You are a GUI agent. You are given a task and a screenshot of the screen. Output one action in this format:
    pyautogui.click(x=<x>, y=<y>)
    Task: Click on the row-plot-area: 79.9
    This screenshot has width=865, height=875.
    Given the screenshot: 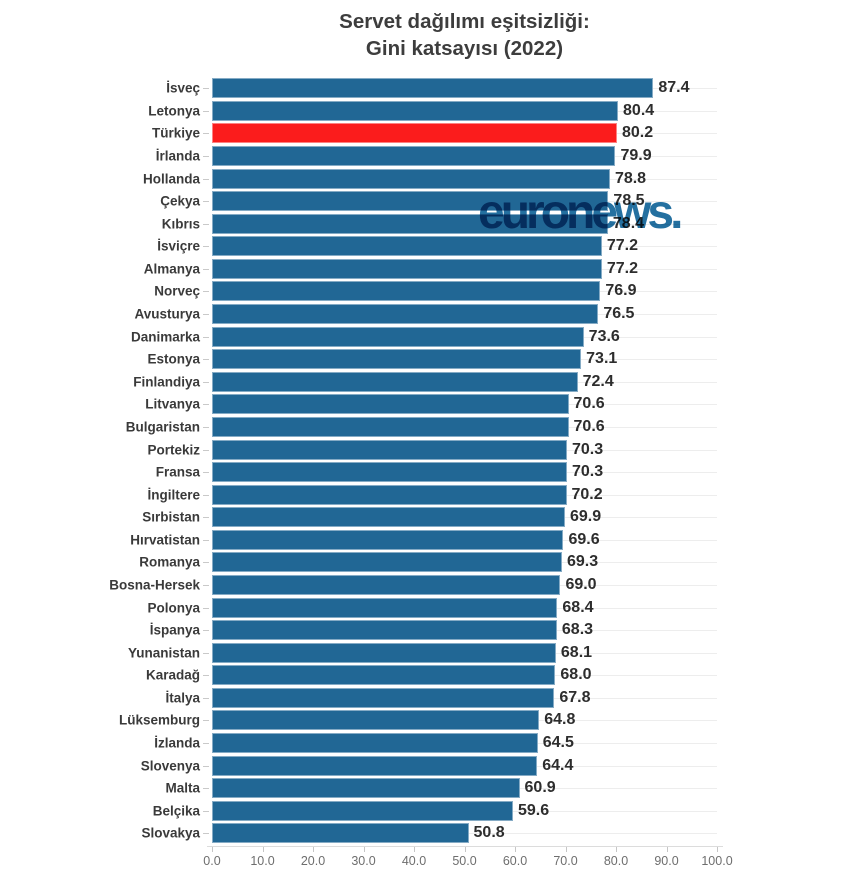 What is the action you would take?
    pyautogui.click(x=460, y=156)
    